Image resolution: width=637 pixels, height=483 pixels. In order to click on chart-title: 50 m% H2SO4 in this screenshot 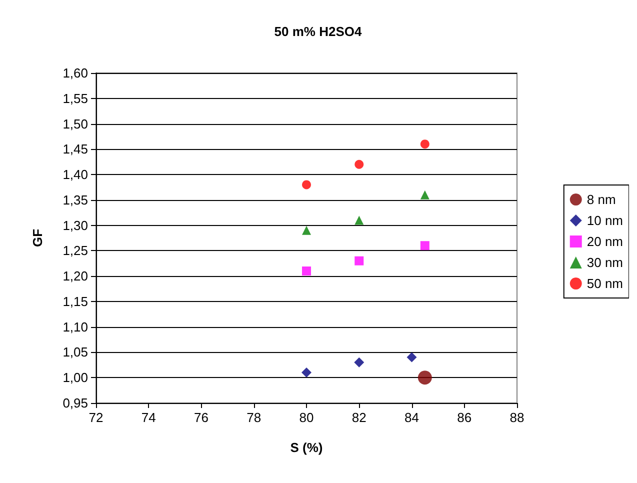, I will do `click(318, 31)`.